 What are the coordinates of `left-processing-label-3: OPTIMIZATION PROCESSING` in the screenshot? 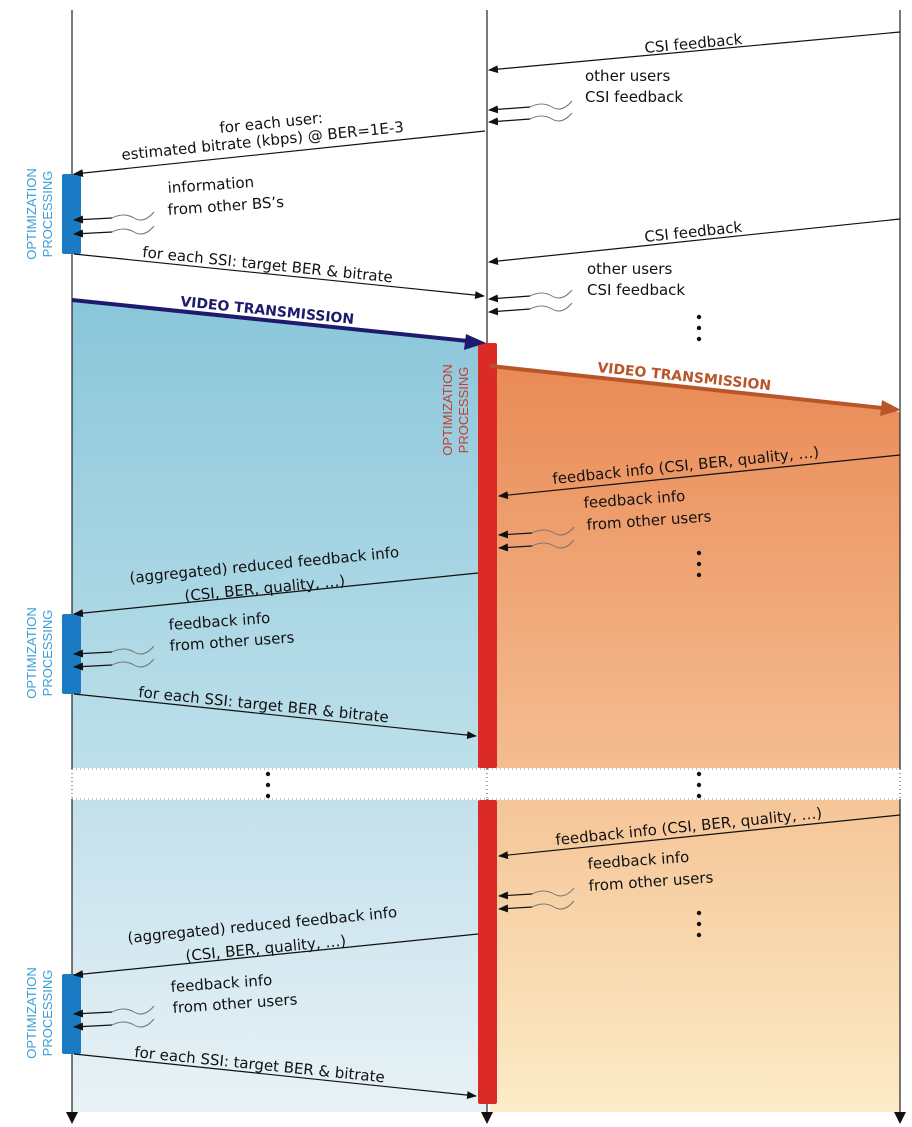 It's located at (39, 1012).